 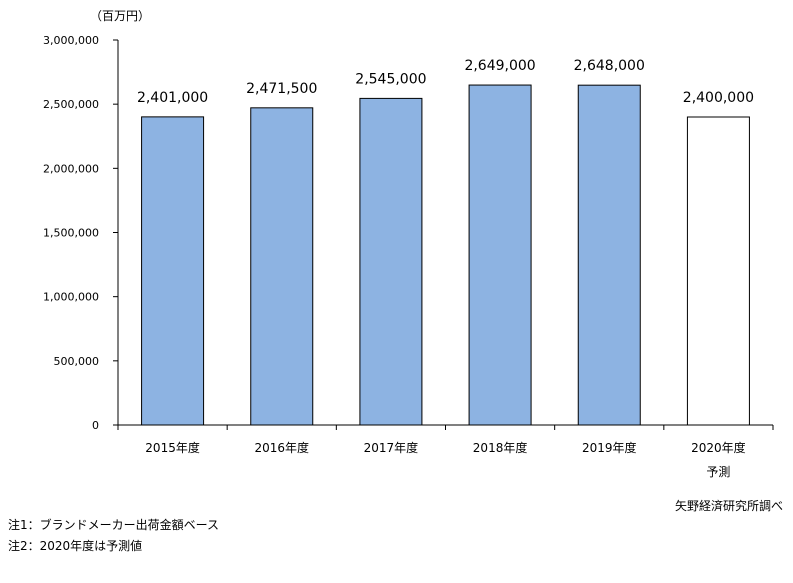 I want to click on x-tick-label: 2018年度, so click(x=500, y=447).